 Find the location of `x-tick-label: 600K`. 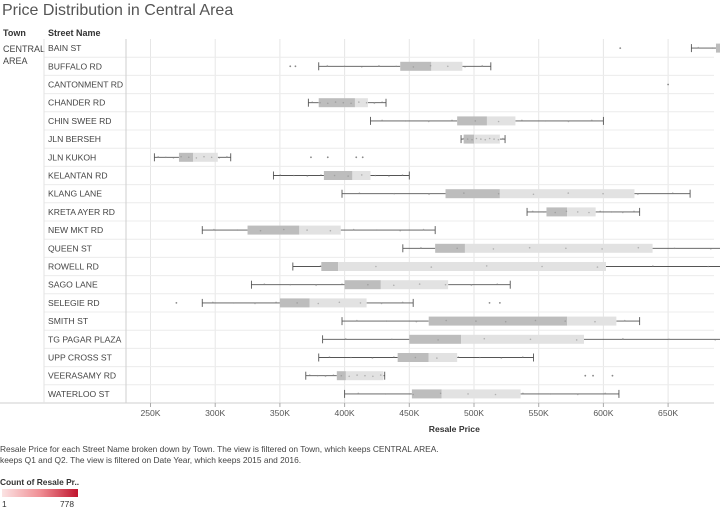

x-tick-label: 600K is located at coordinates (603, 413).